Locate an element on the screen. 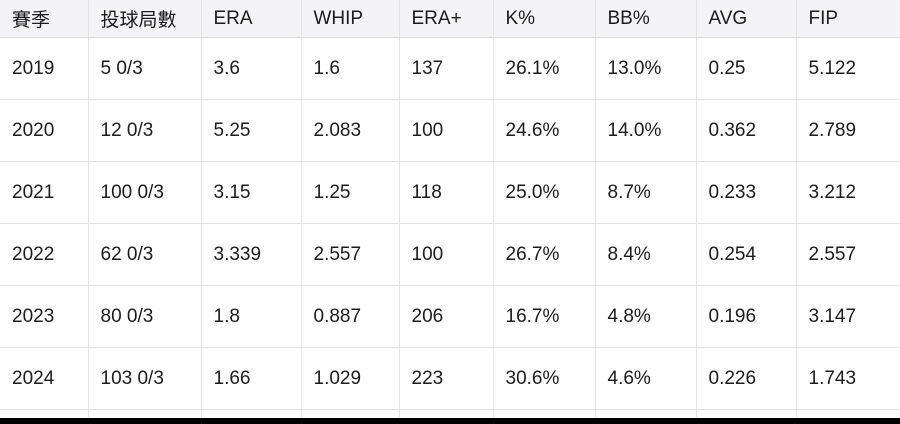 The height and width of the screenshot is (424, 900). cell-bb-pct: 4.6% is located at coordinates (646, 378).